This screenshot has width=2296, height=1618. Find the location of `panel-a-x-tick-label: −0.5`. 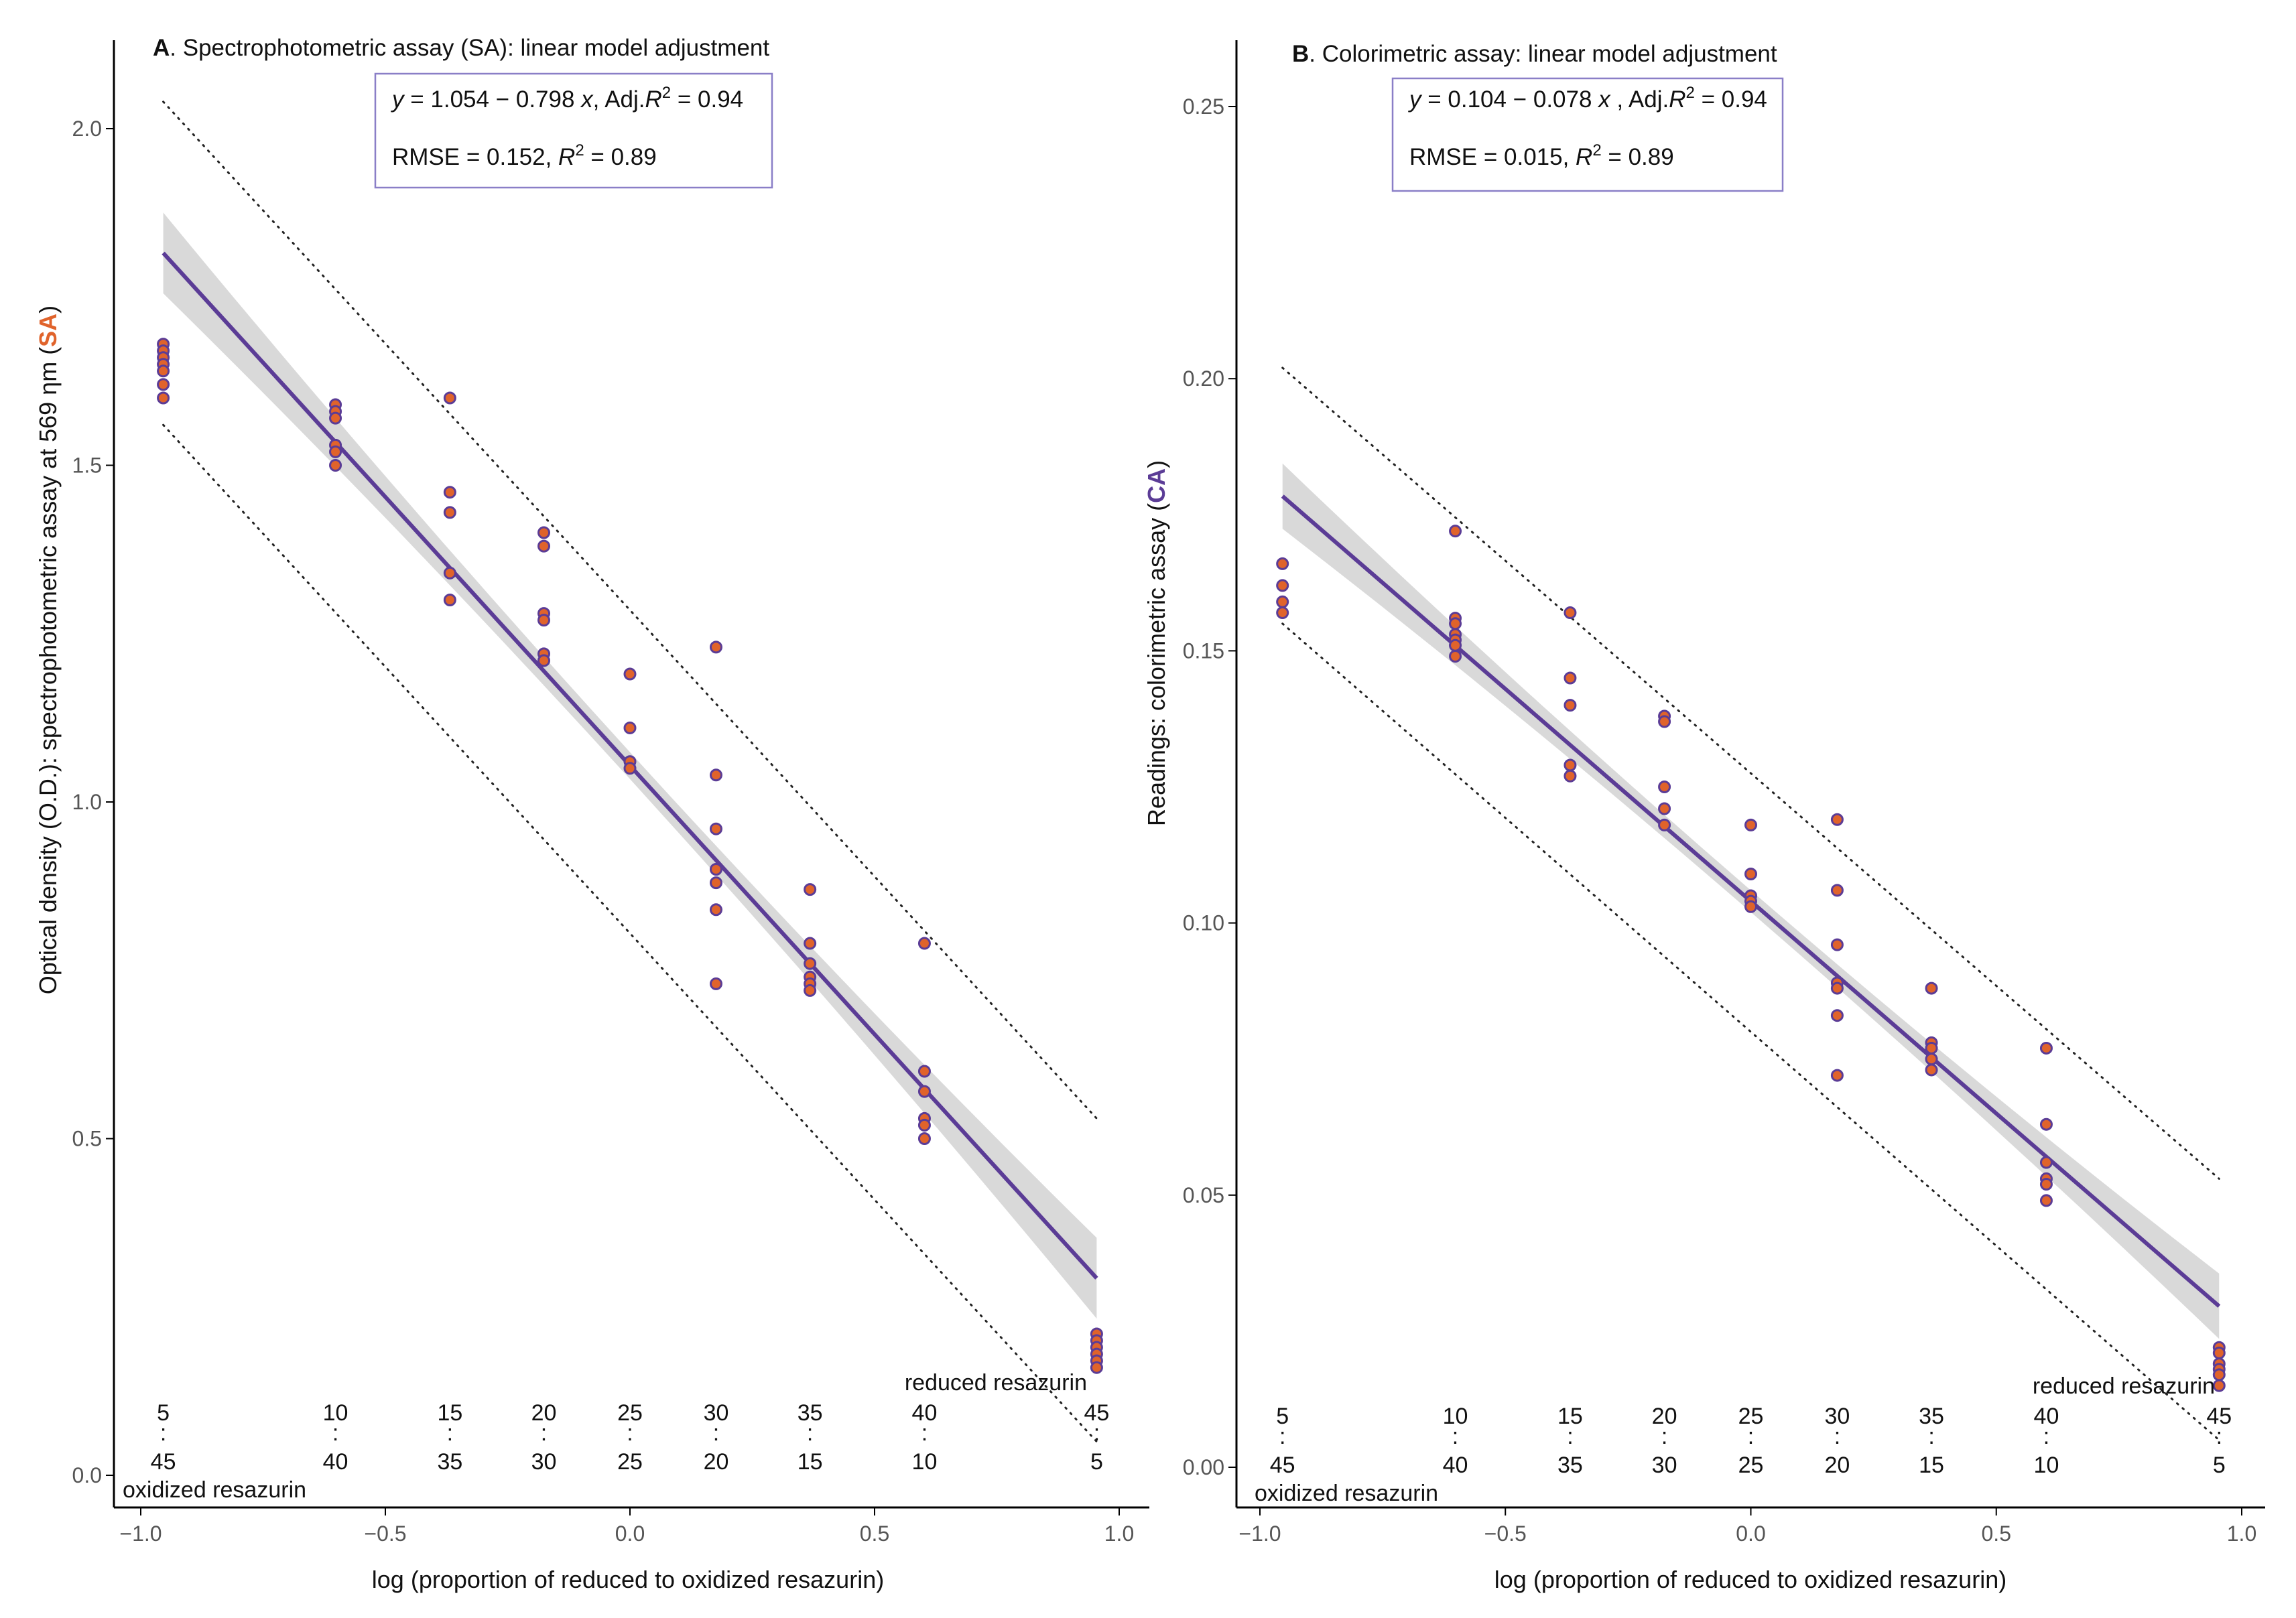

panel-a-x-tick-label: −0.5 is located at coordinates (385, 1534).